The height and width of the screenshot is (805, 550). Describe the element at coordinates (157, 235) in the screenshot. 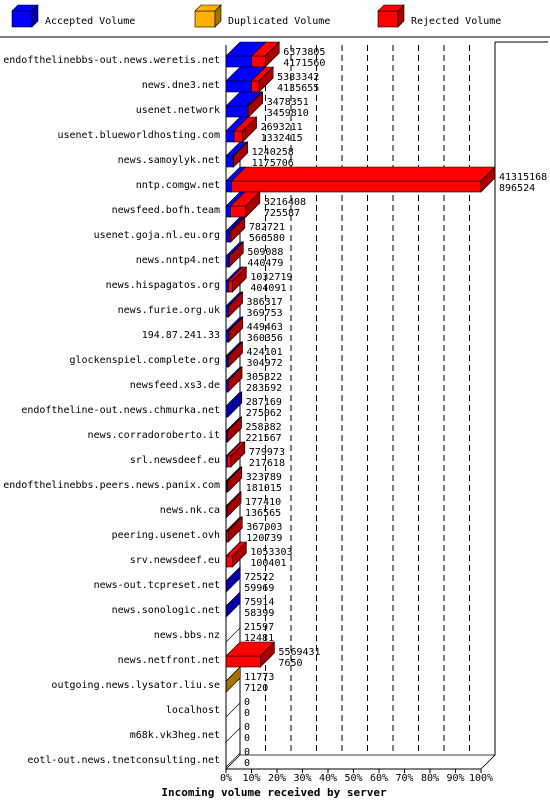

I see `server-label: usenet.goja.nl.eu.org` at that location.